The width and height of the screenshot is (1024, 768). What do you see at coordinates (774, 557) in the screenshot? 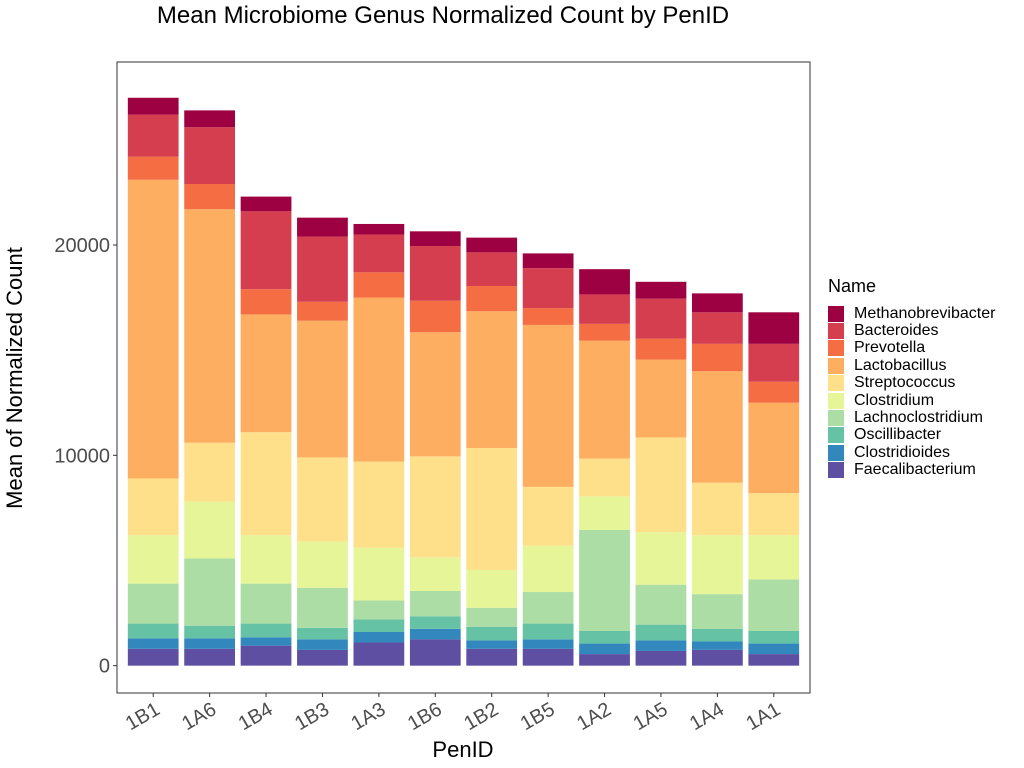
I see `bar-segment-1A1-clostridium` at bounding box center [774, 557].